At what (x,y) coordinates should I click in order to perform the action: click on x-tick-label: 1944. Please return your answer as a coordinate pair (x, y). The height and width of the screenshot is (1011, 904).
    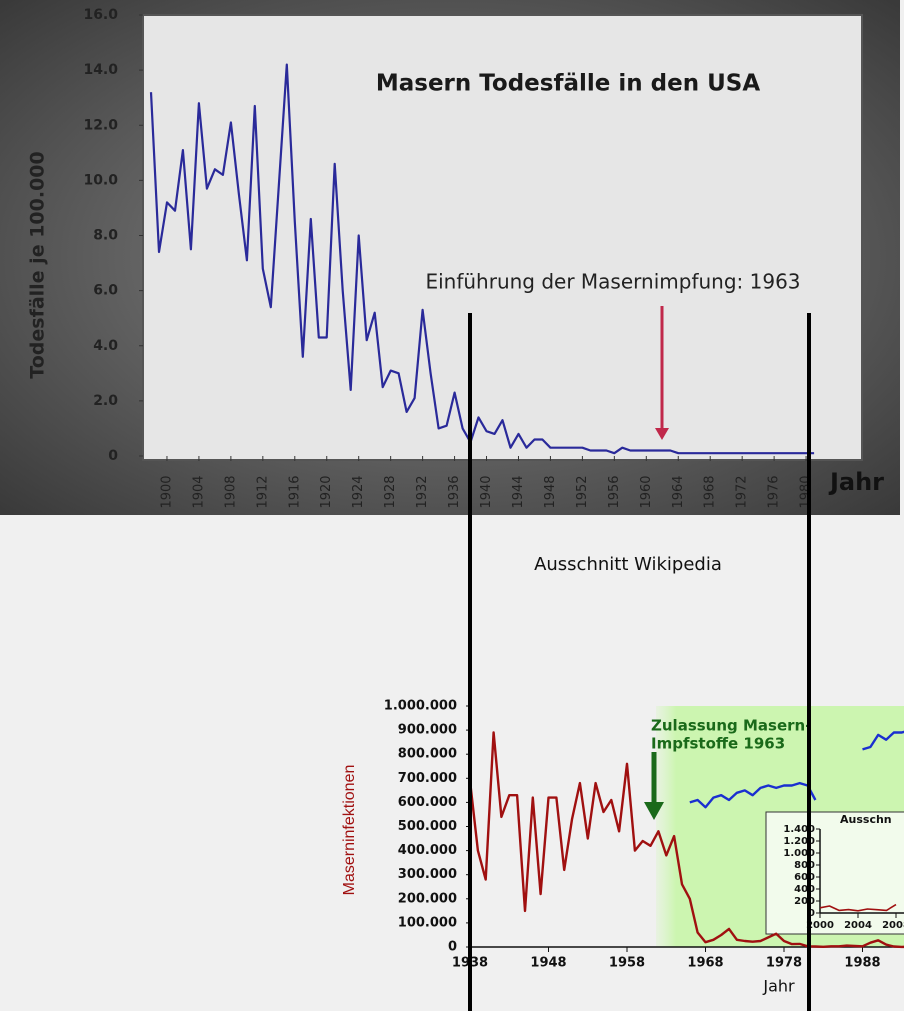
    Looking at the image, I should click on (518, 491).